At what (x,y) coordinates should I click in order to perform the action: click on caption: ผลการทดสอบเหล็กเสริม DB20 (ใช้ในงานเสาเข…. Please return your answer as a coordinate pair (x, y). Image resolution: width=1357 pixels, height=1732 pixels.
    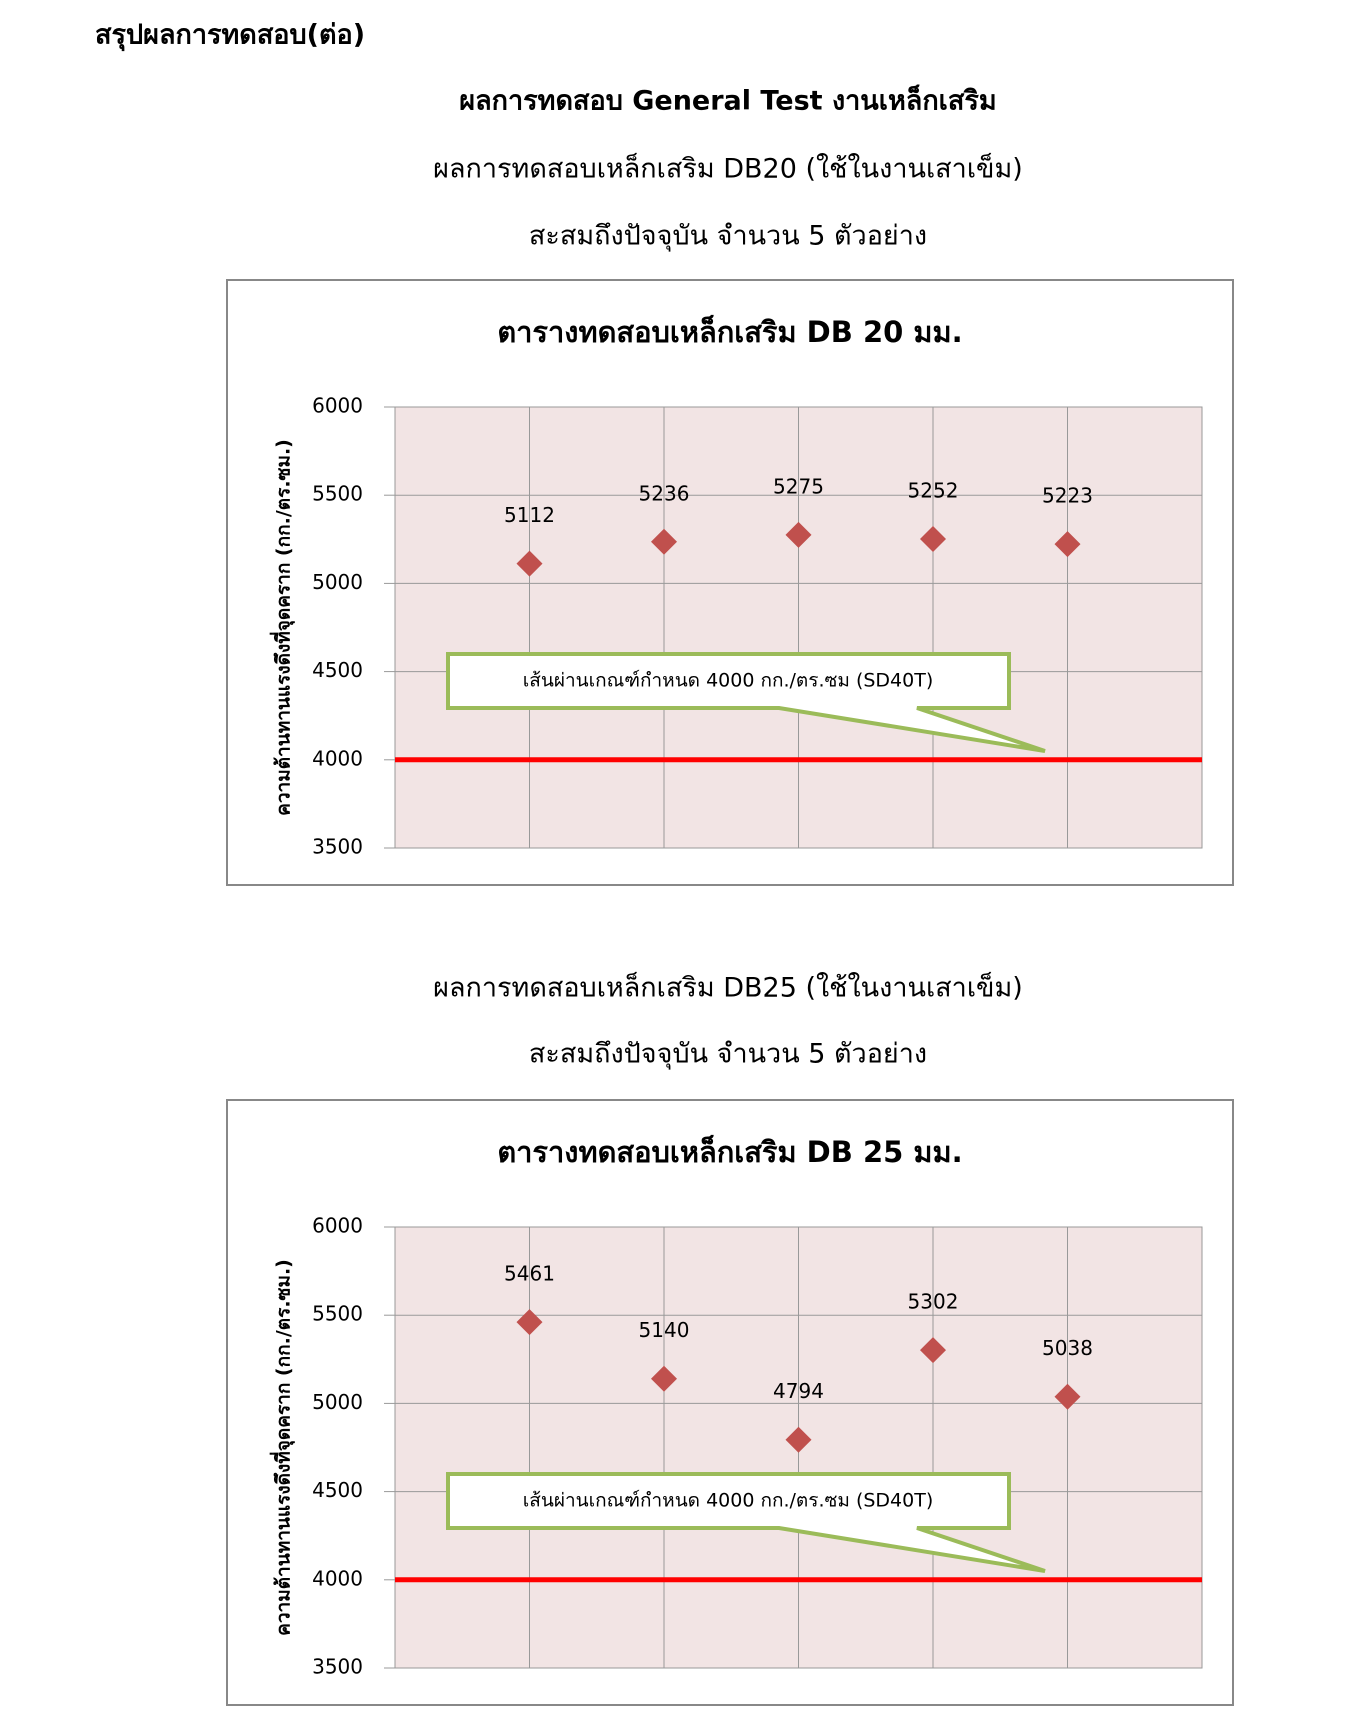
    Looking at the image, I should click on (728, 168).